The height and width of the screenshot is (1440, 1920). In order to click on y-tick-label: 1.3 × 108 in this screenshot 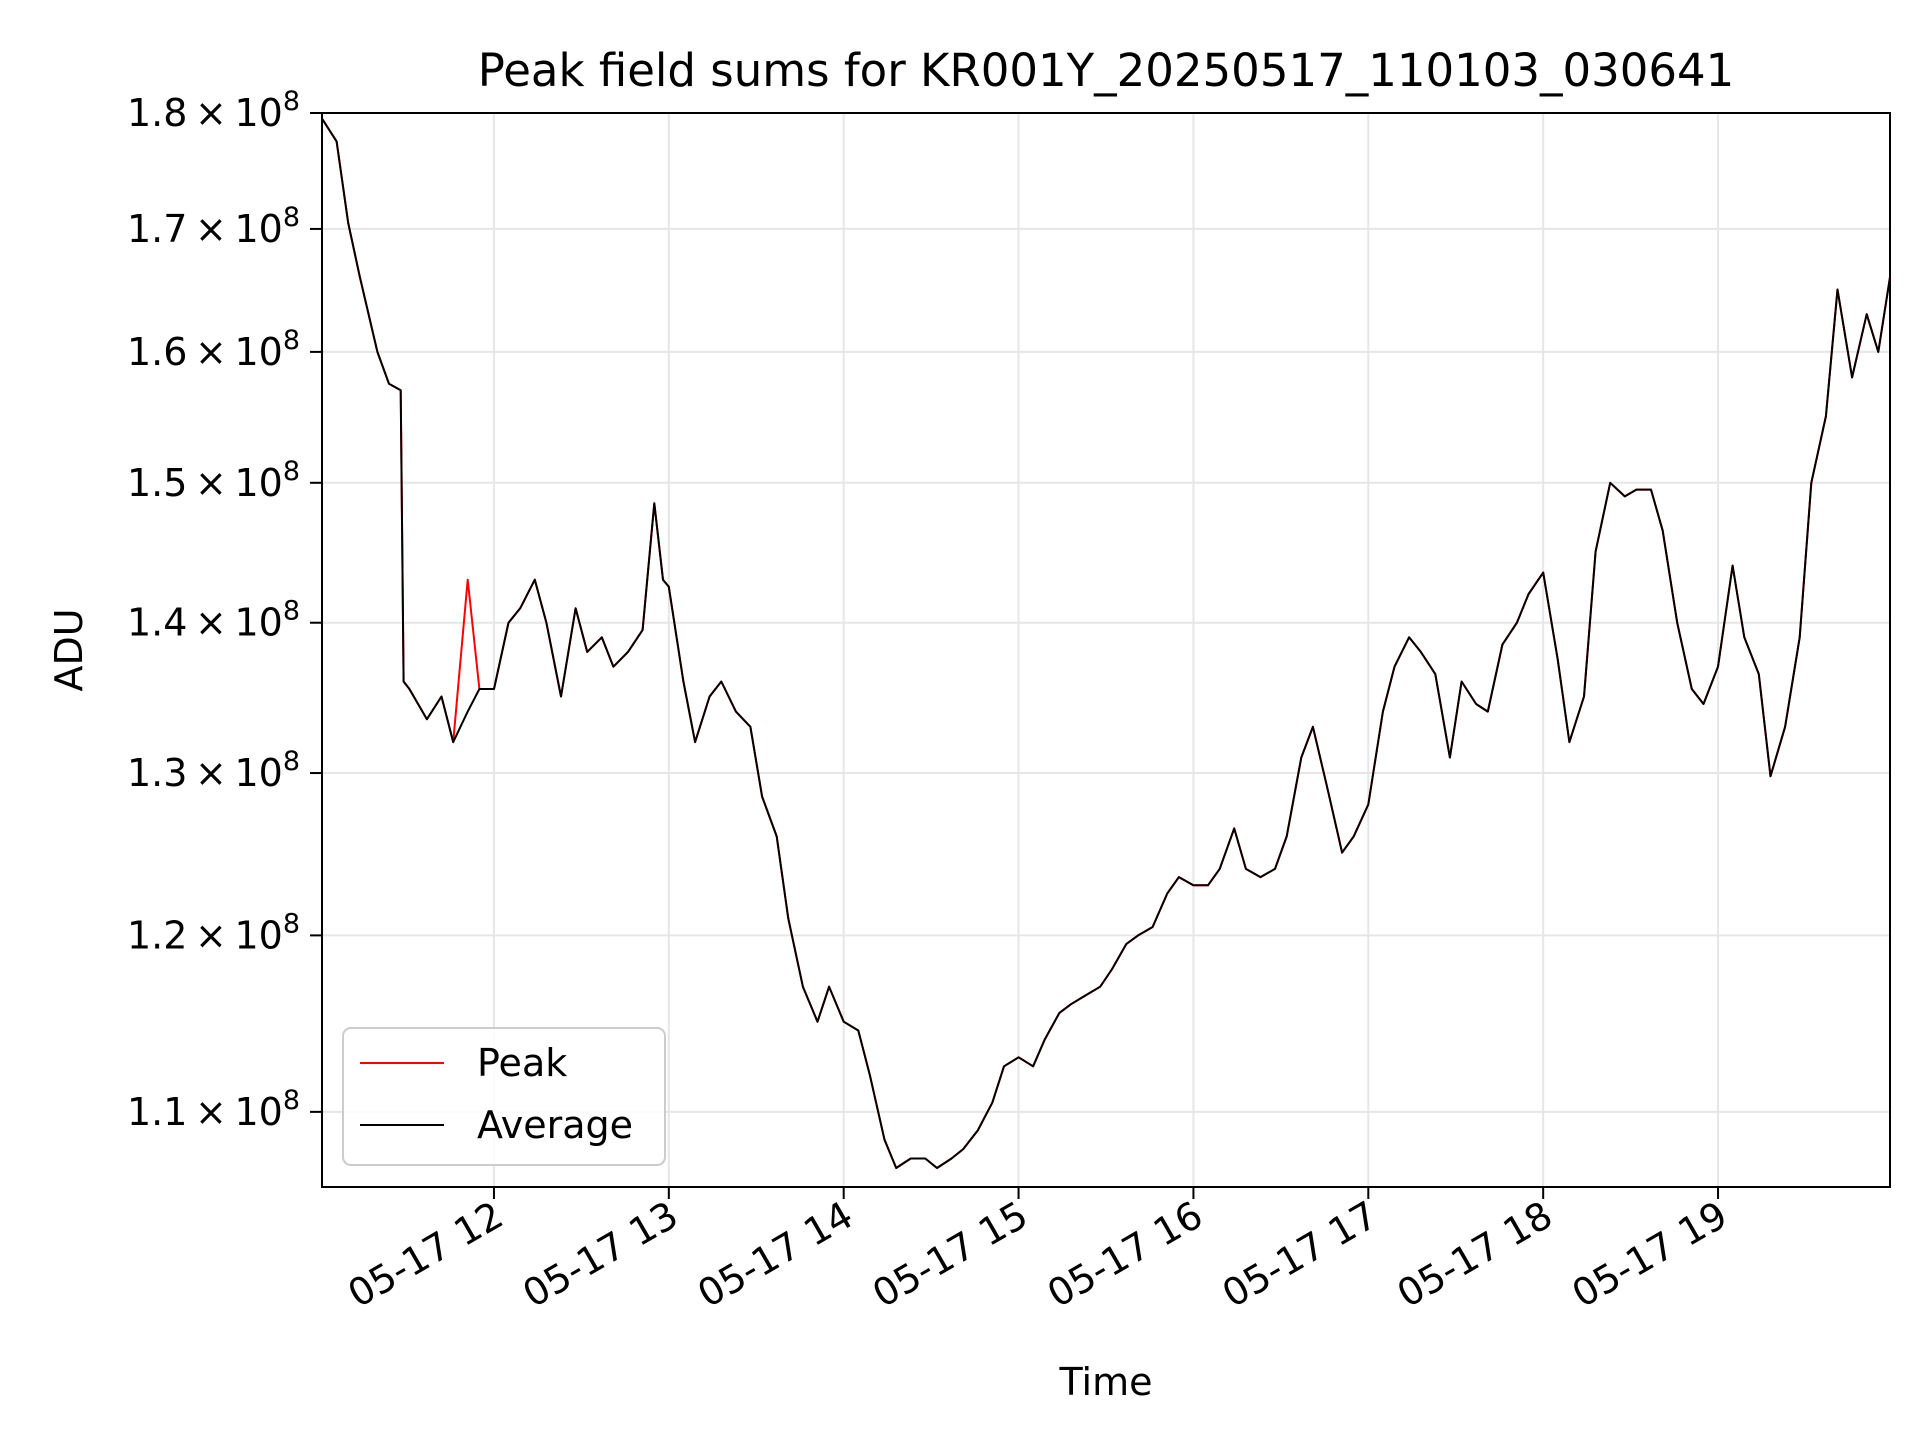, I will do `click(213, 770)`.